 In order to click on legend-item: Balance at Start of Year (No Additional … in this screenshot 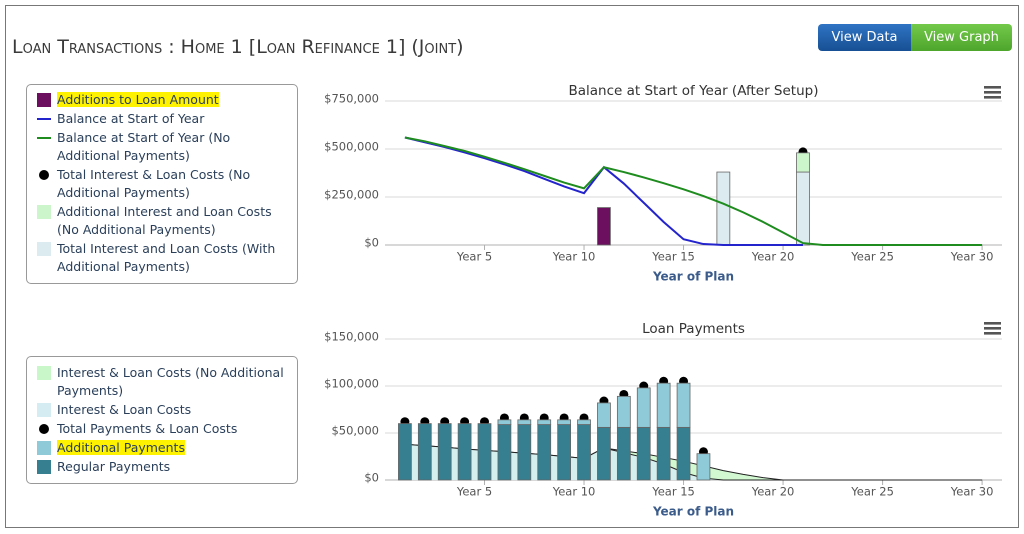, I will do `click(162, 147)`.